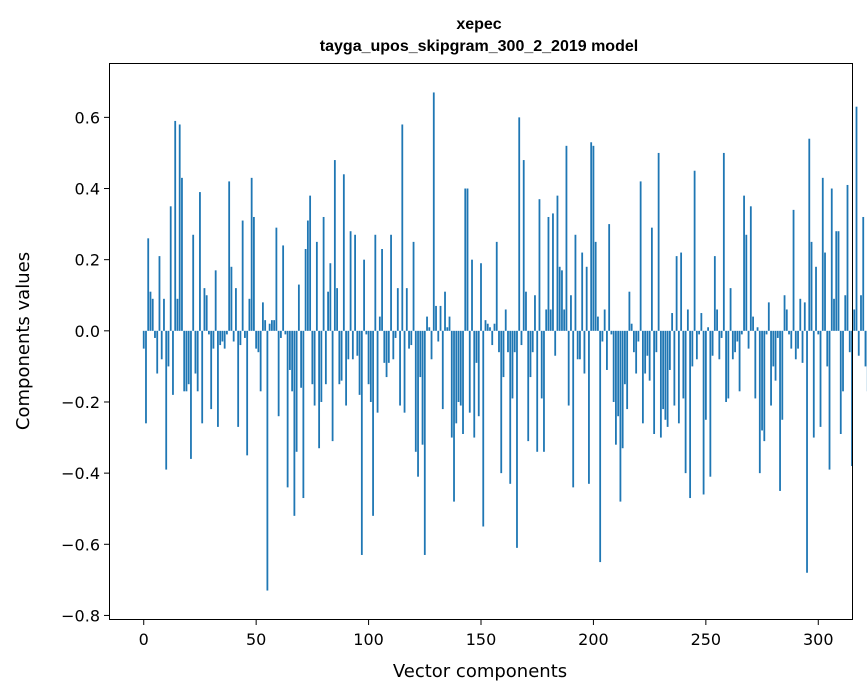  Describe the element at coordinates (593, 639) in the screenshot. I see `x-tick-label: 200` at that location.